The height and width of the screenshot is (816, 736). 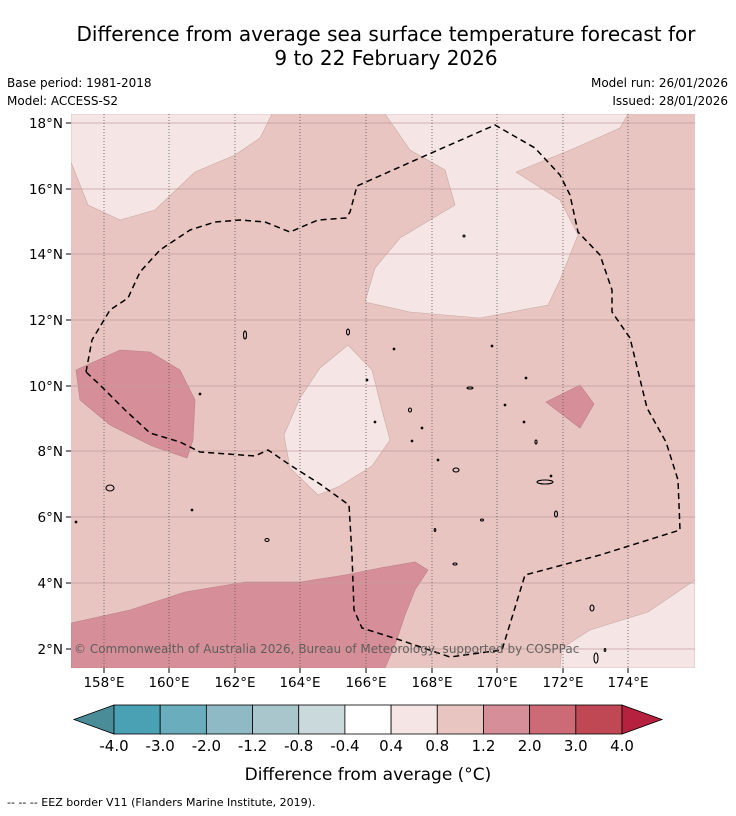 I want to click on lat-label: 14°N, so click(x=46, y=255).